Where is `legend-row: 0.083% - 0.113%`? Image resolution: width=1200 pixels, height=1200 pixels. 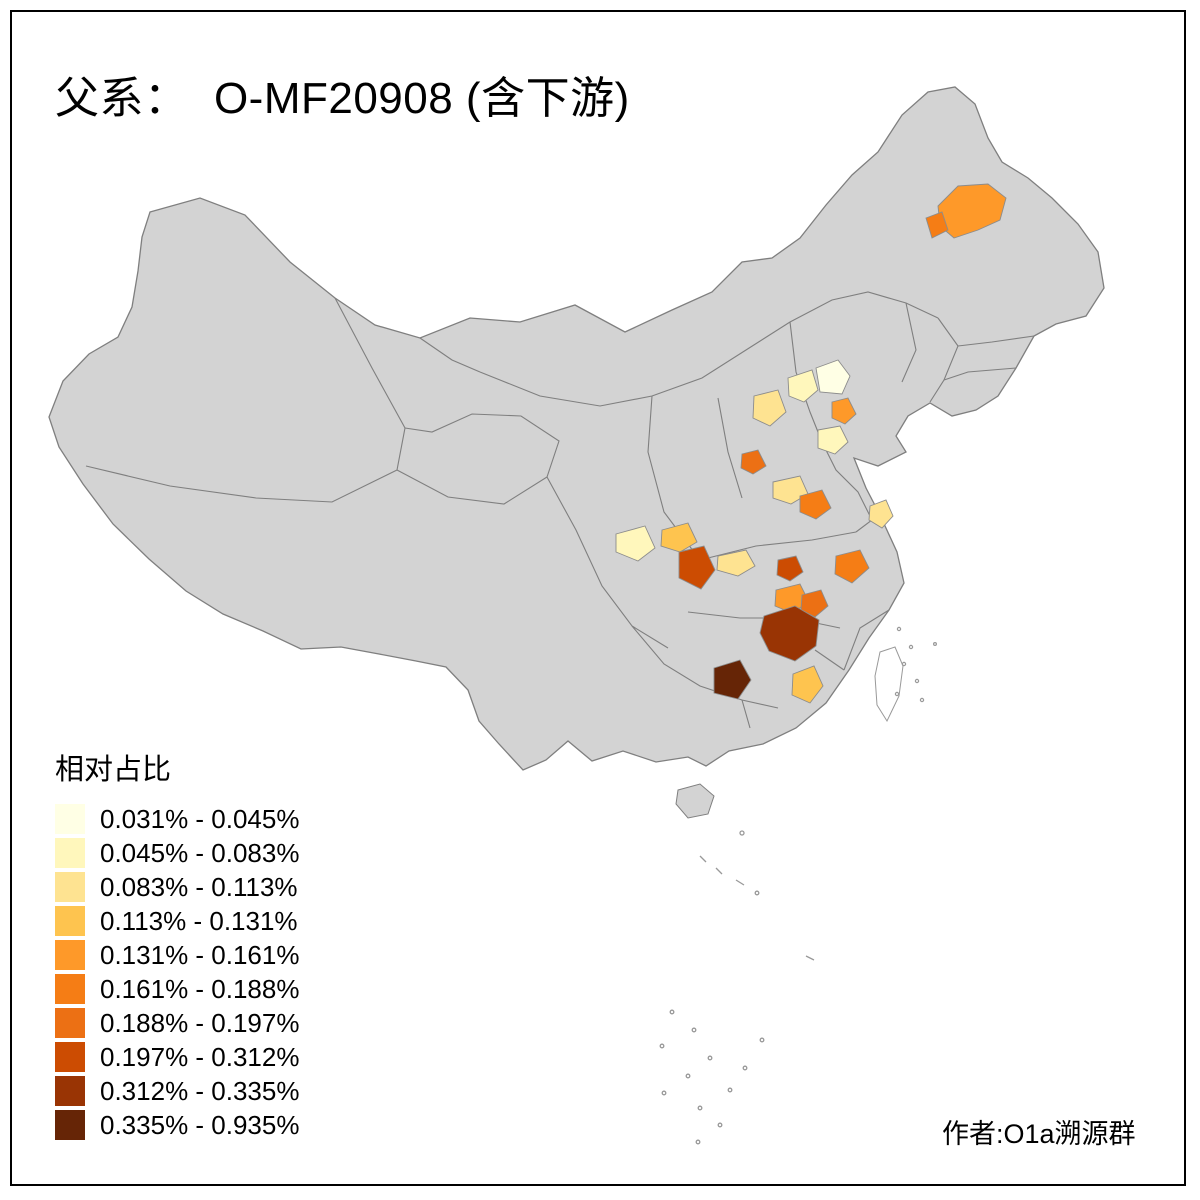
legend-row: 0.083% - 0.113% is located at coordinates (177, 887).